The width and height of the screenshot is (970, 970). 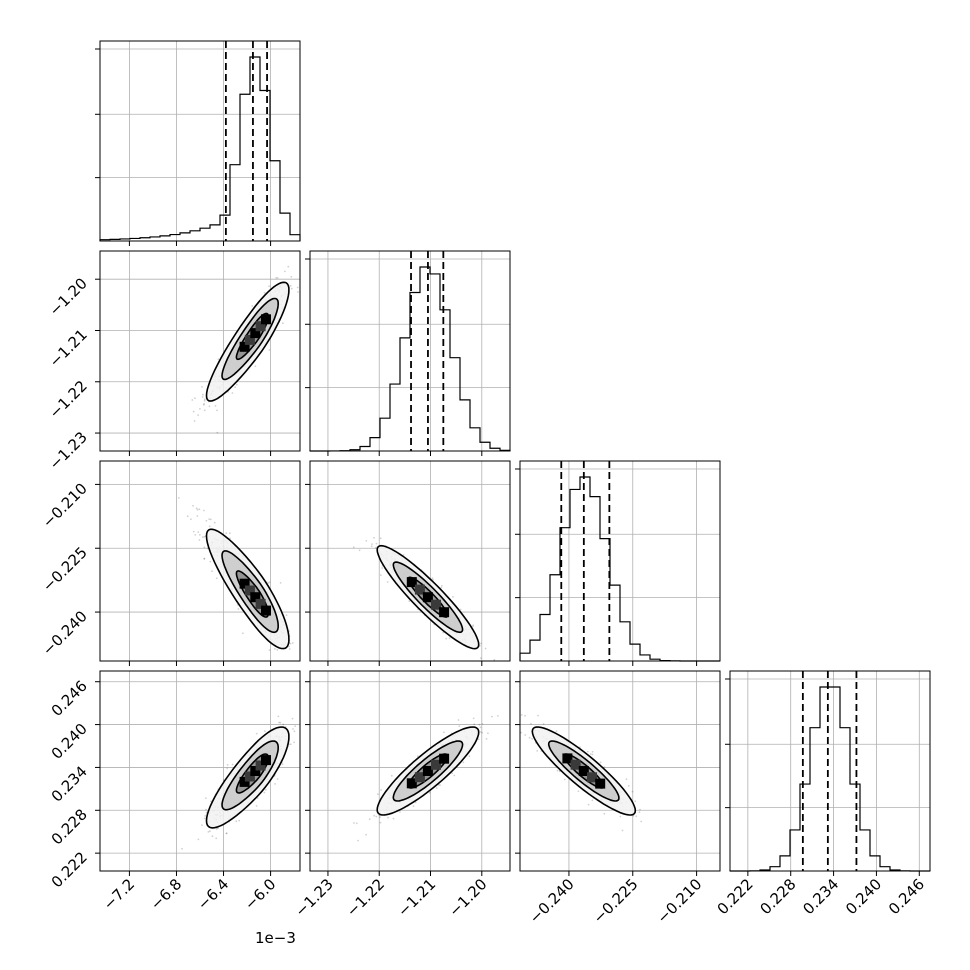 What do you see at coordinates (170, 563) in the screenshot?
I see `panel-2-0: −0.240 −0.225 −0.210` at bounding box center [170, 563].